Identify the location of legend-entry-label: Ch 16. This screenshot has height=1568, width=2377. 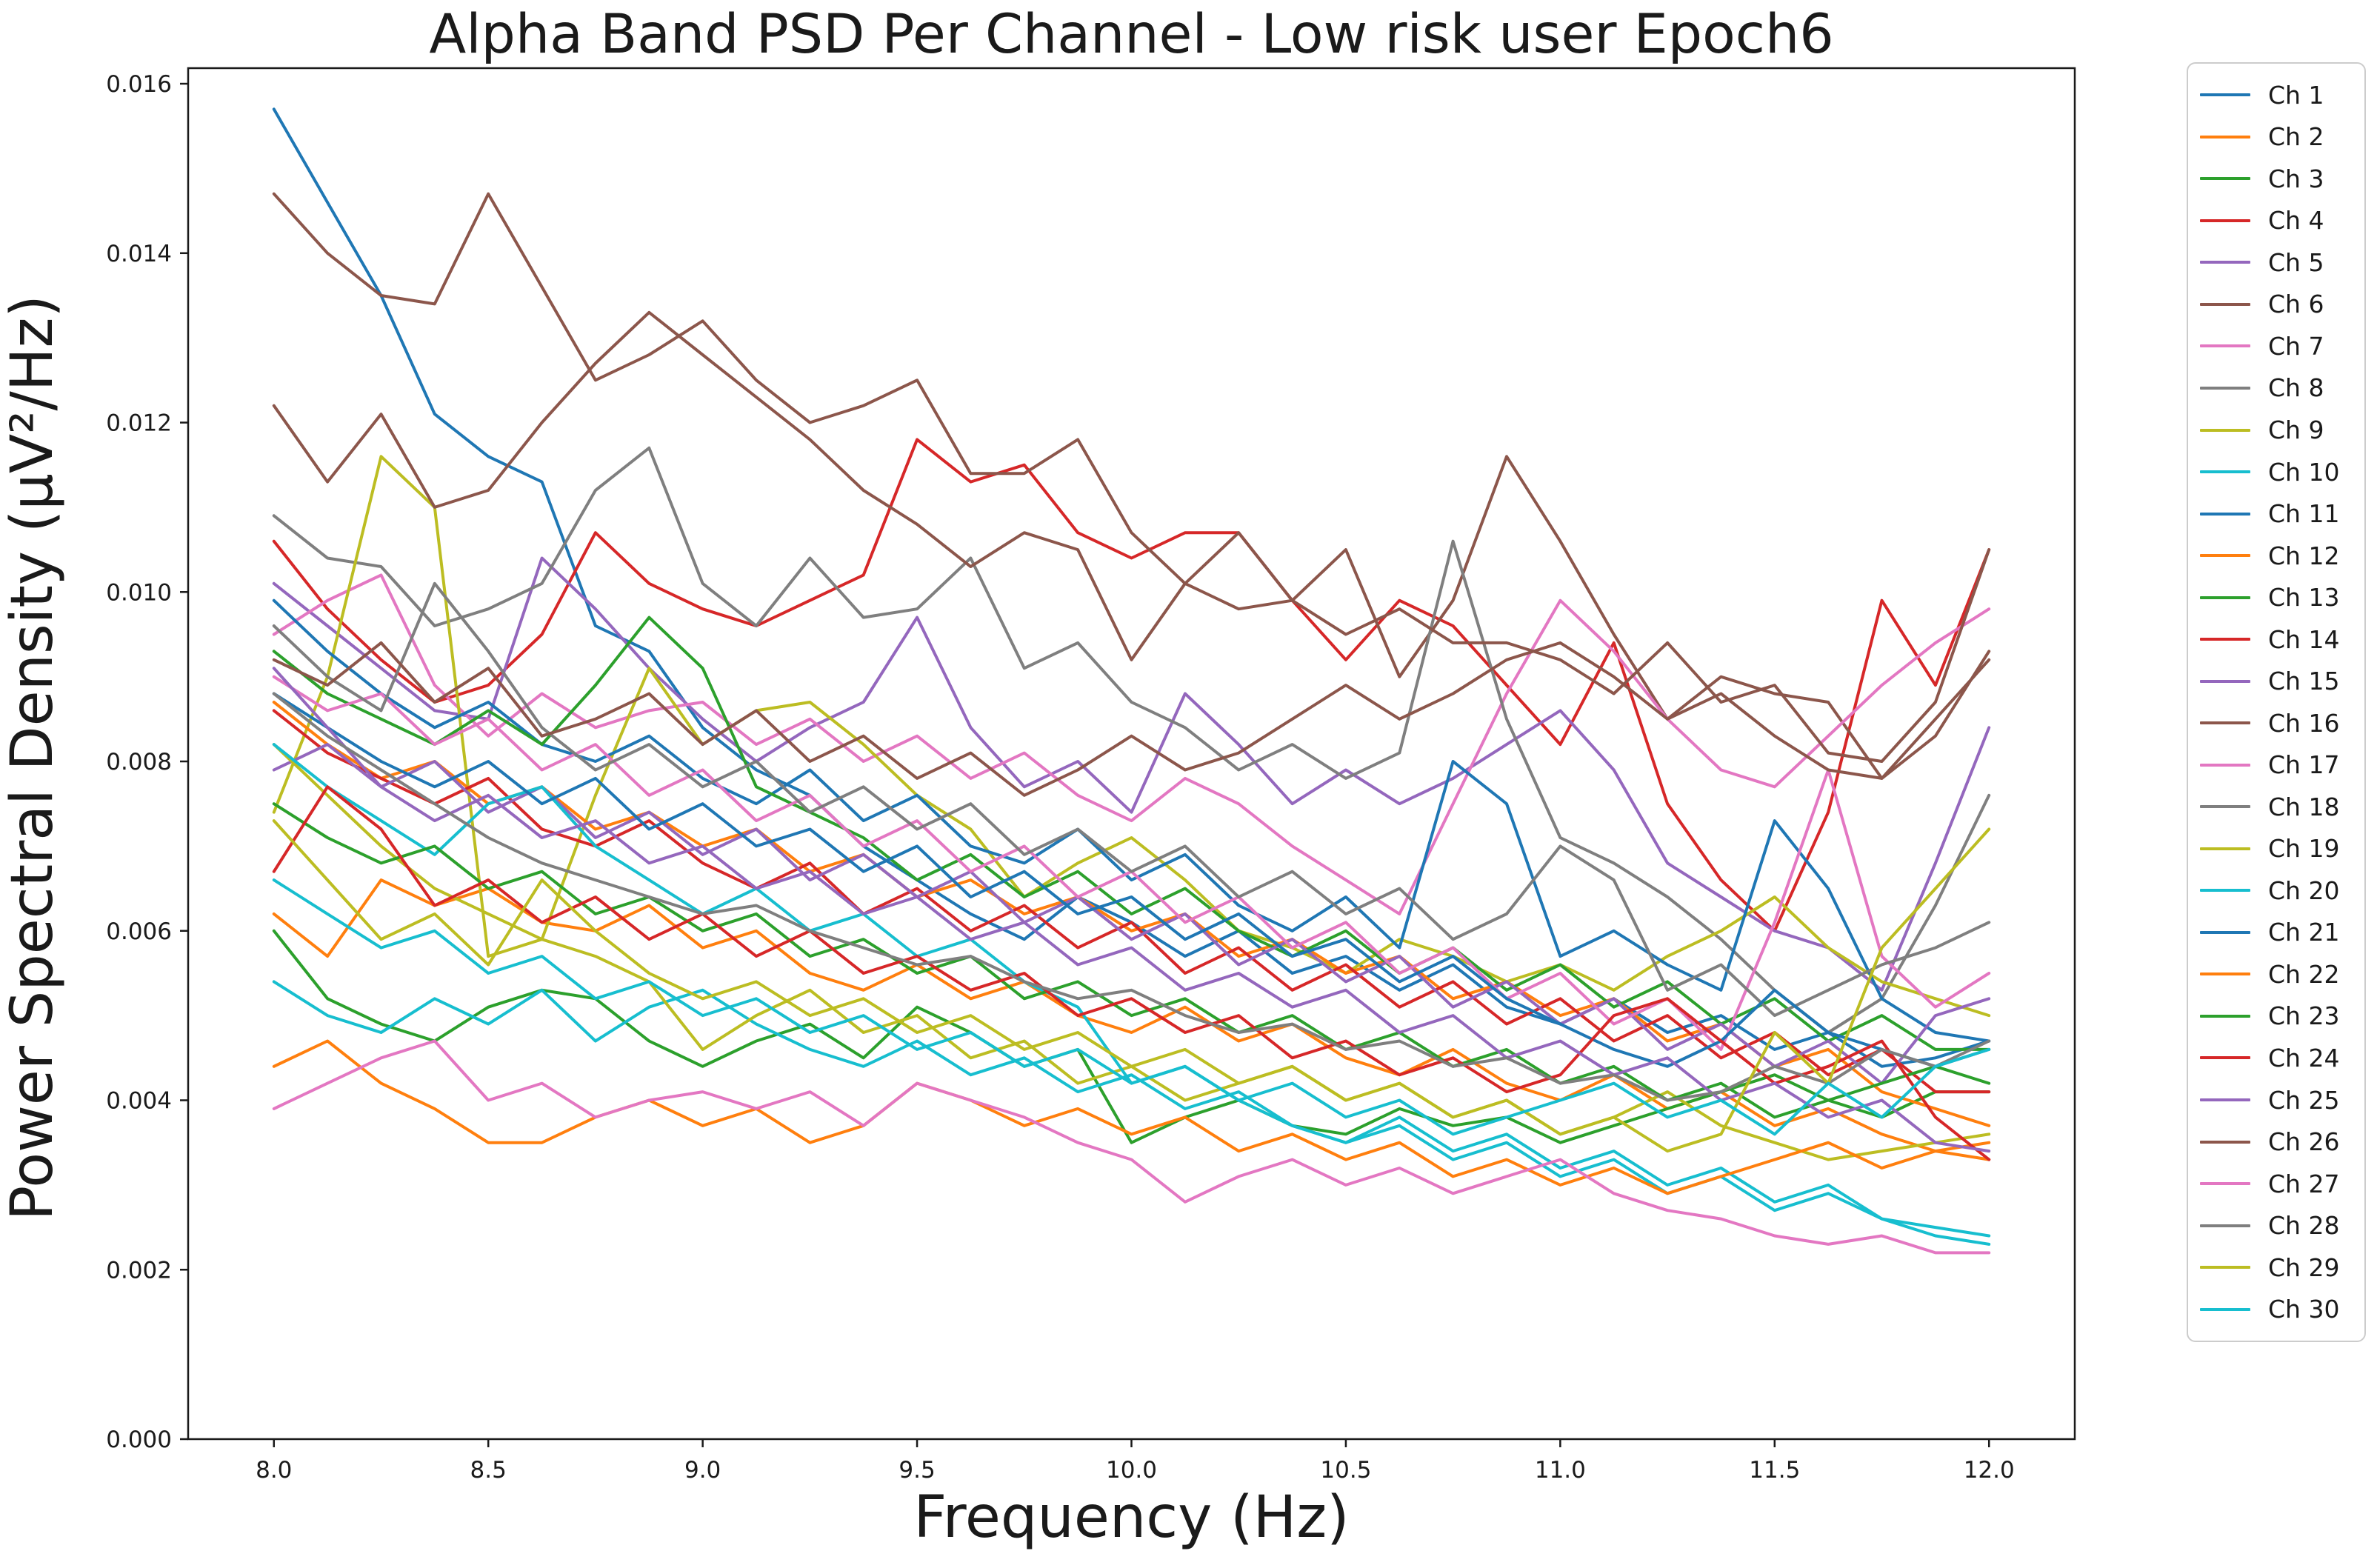
(2304, 723).